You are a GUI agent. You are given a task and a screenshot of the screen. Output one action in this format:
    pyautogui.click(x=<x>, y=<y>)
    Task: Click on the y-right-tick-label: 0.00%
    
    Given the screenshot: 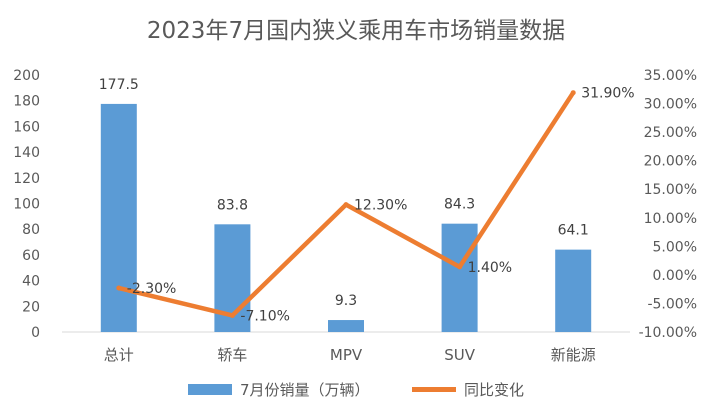 What is the action you would take?
    pyautogui.click(x=675, y=276)
    